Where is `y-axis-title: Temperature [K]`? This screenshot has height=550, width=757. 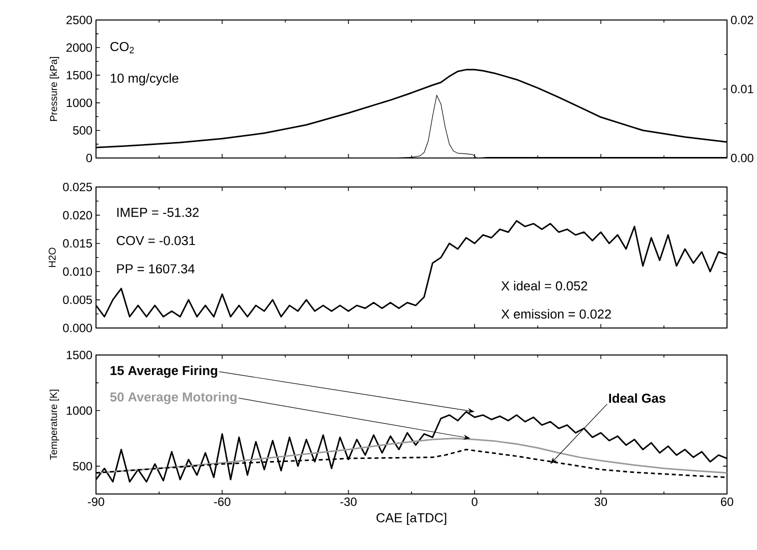
y-axis-title: Temperature [K] is located at coordinates (55, 425).